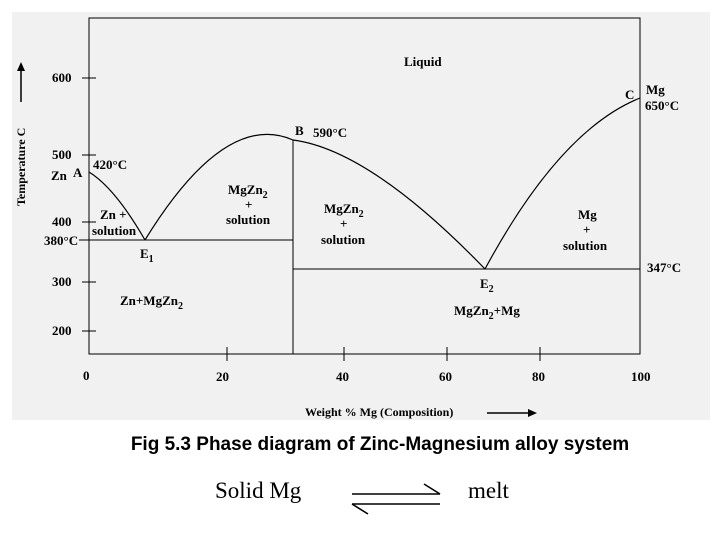 This screenshot has height=540, width=720. Describe the element at coordinates (360, 509) in the screenshot. I see `reverse-arrow-head` at that location.